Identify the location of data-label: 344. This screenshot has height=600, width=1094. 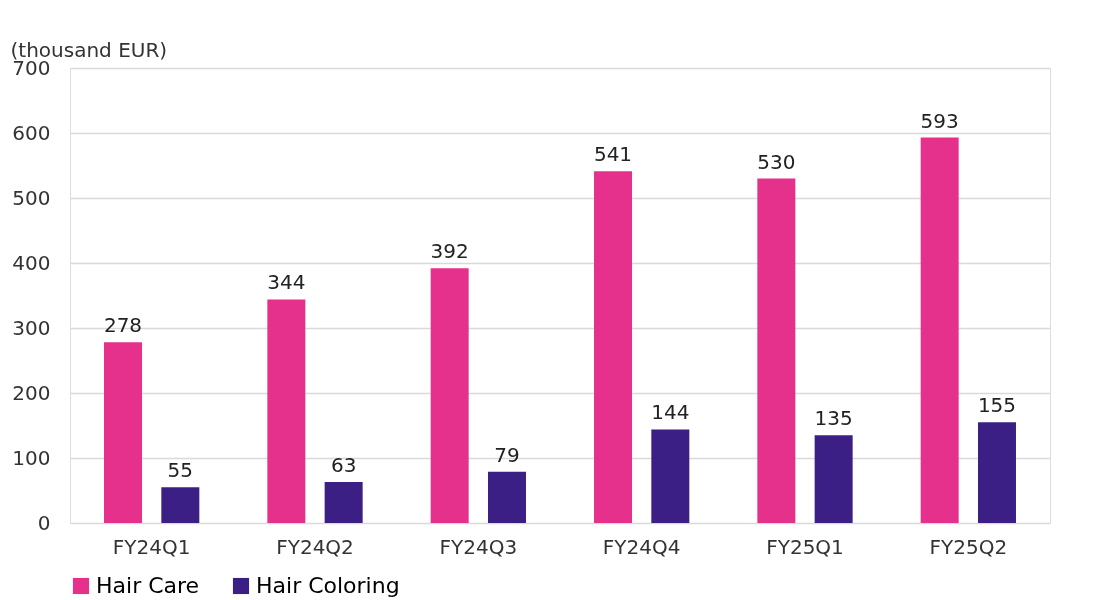
(286, 282).